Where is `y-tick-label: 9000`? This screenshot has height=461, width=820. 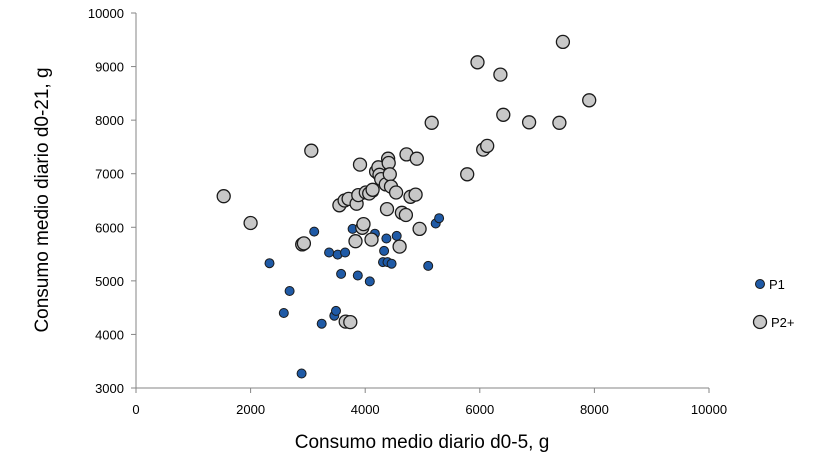 y-tick-label: 9000 is located at coordinates (109, 67).